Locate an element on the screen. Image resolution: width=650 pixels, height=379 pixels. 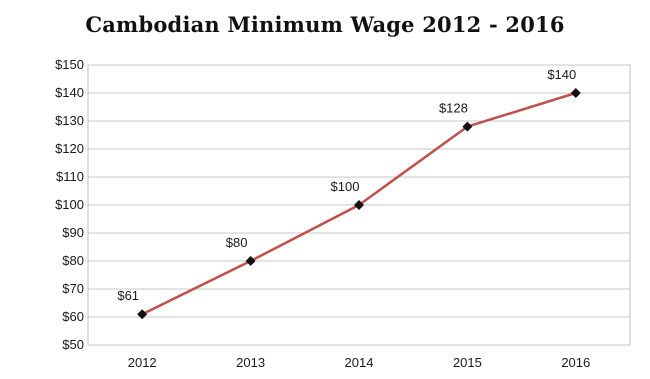
y-tick-label: $150 is located at coordinates (69, 64).